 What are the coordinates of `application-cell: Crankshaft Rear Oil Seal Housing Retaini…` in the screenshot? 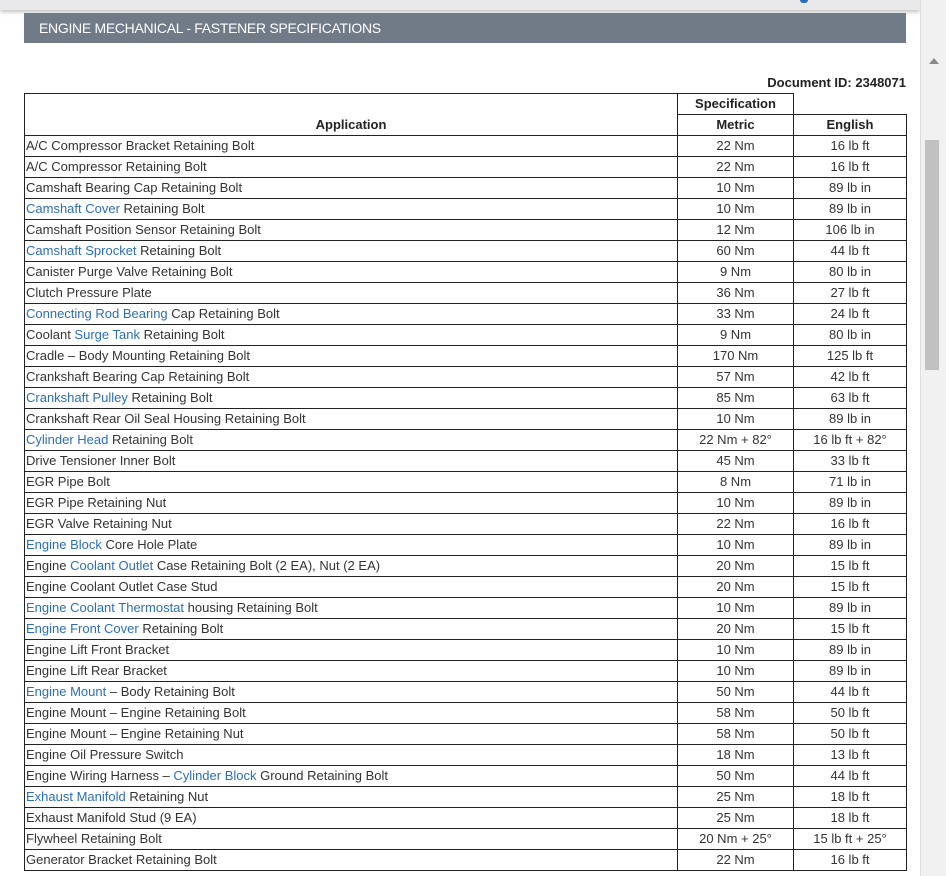 It's located at (351, 419).